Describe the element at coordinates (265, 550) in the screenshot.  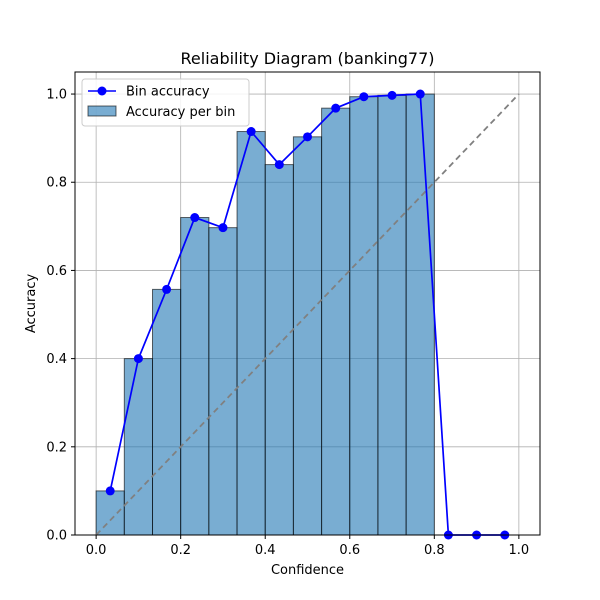
I see `x-tick-label-2: 0.4` at that location.